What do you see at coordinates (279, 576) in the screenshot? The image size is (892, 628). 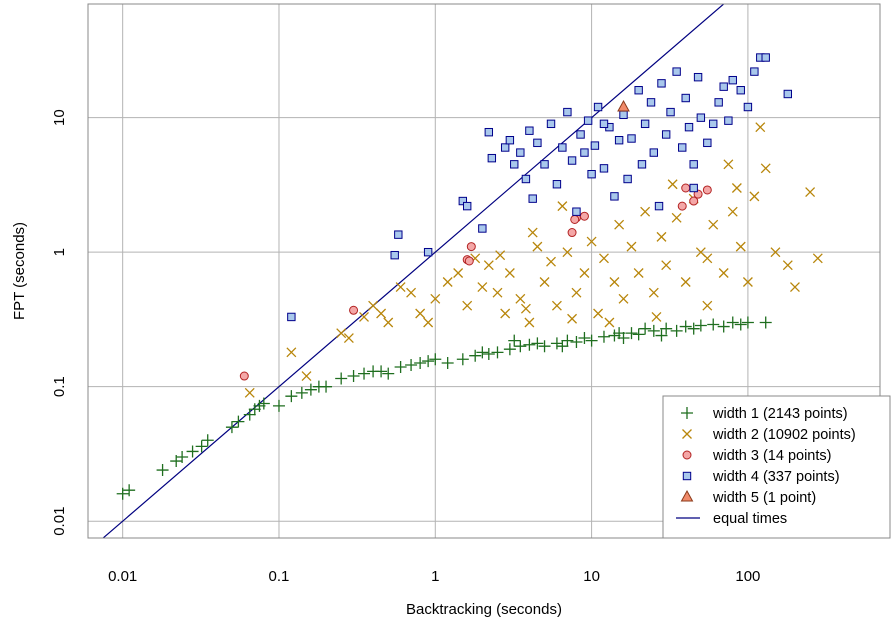 I see `x-tick-label: 0.1` at bounding box center [279, 576].